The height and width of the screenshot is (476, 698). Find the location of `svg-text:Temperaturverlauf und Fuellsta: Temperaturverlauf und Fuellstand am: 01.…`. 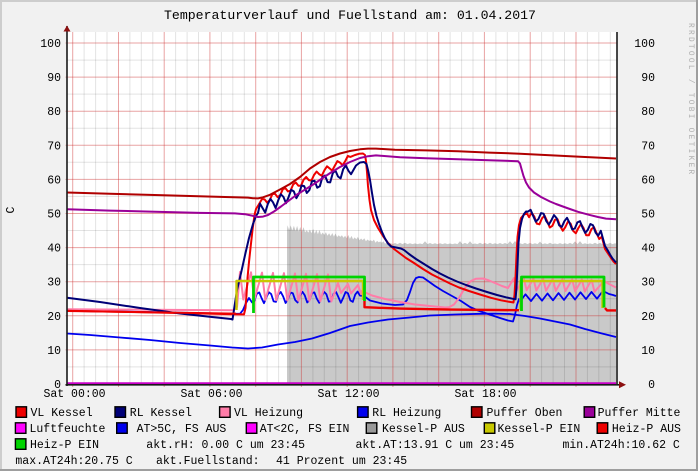

svg-text:Temperaturverlauf und Fuellsta: Temperaturverlauf und Fuellstand am: 01.… is located at coordinates (350, 15).